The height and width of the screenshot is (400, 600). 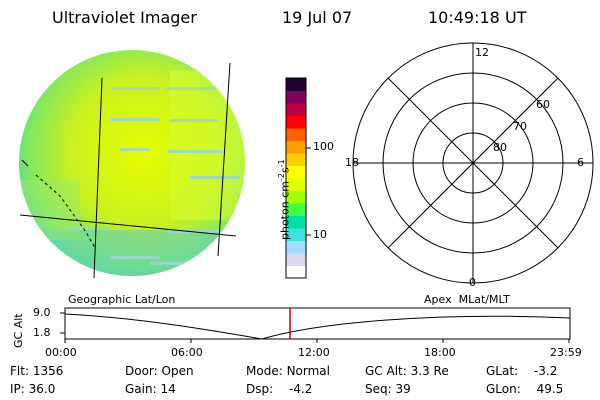 I want to click on status-dsp: Dsp: -4.2, so click(x=279, y=389).